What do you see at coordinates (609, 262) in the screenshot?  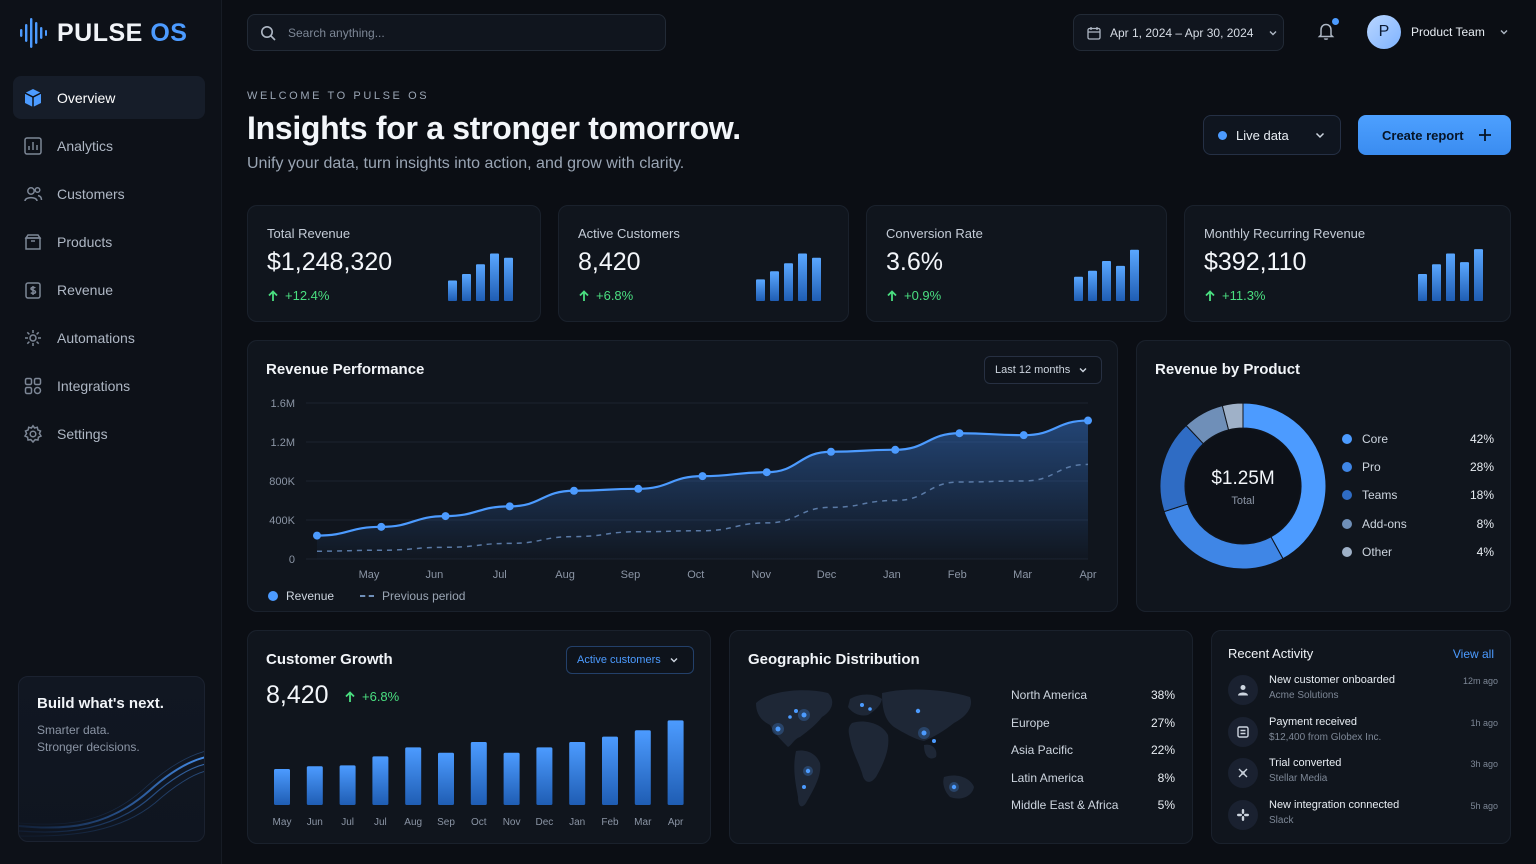 I see `kpi-value: 8,420` at bounding box center [609, 262].